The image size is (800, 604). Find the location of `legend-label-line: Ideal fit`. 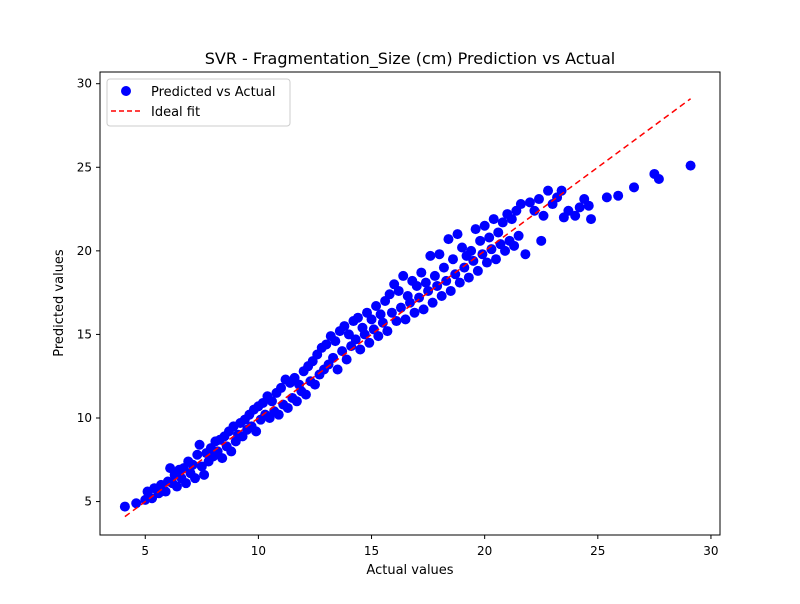

legend-label-line: Ideal fit is located at coordinates (175, 112).